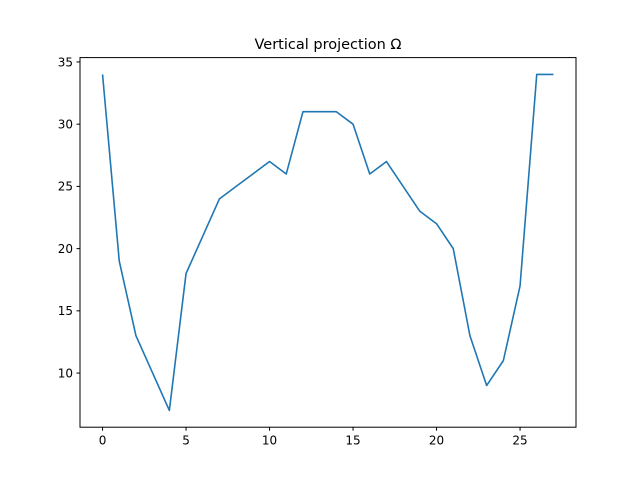  What do you see at coordinates (519, 441) in the screenshot?
I see `x-tick-label: 25` at bounding box center [519, 441].